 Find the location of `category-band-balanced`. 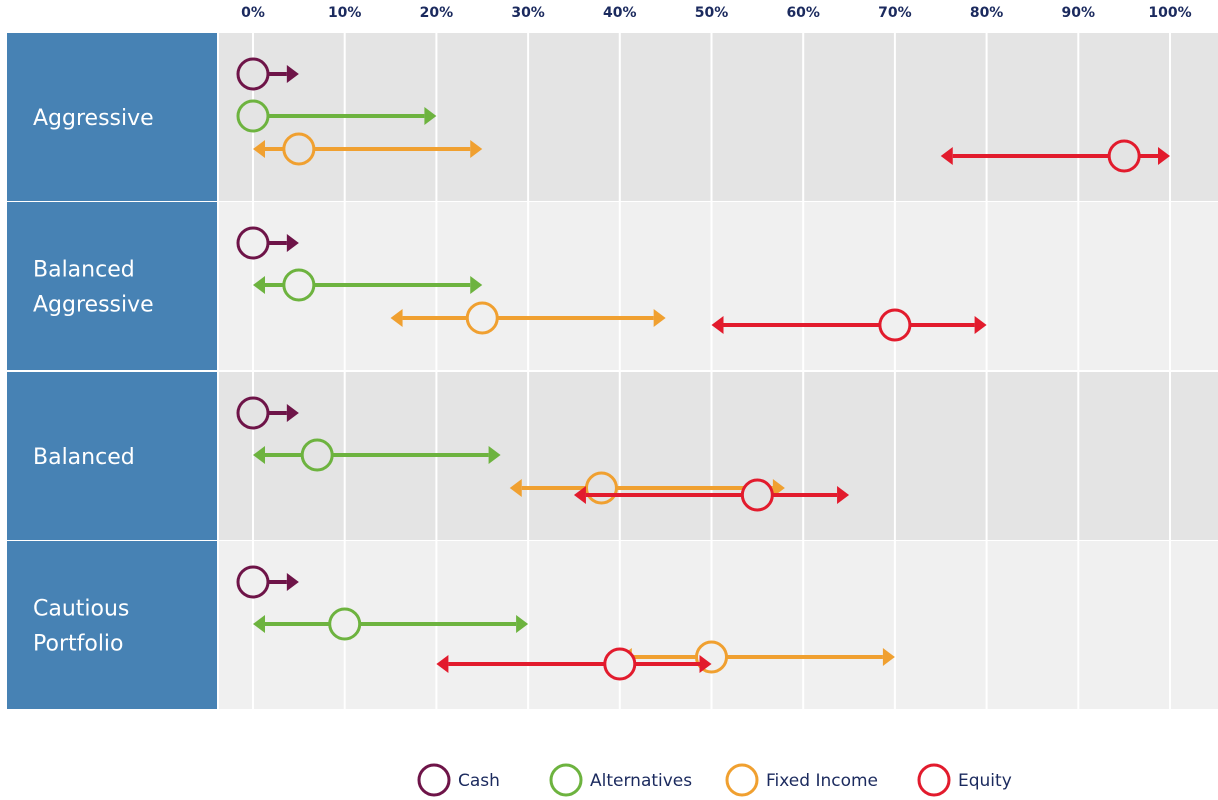

category-band-balanced is located at coordinates (112, 456).